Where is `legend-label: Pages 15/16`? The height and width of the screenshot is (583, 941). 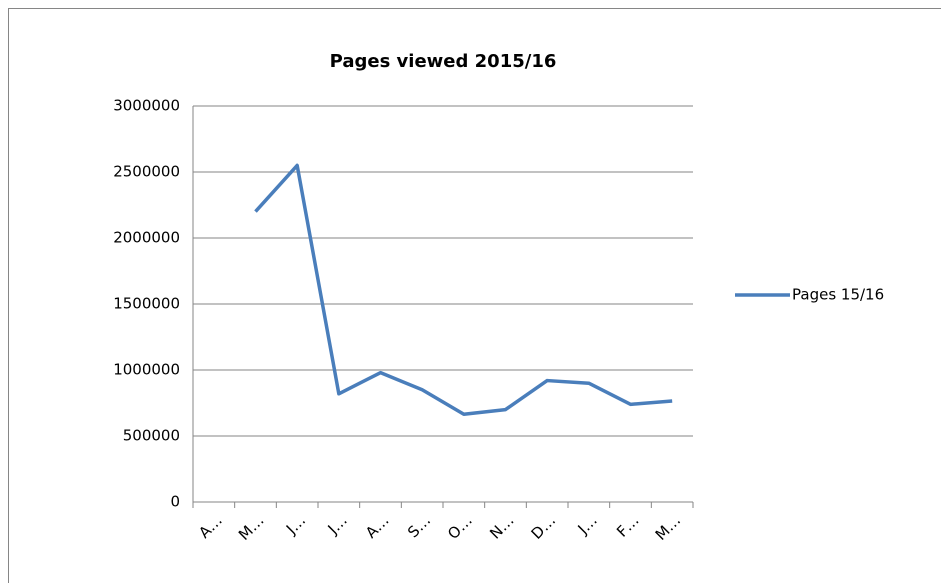
legend-label: Pages 15/16 is located at coordinates (838, 295).